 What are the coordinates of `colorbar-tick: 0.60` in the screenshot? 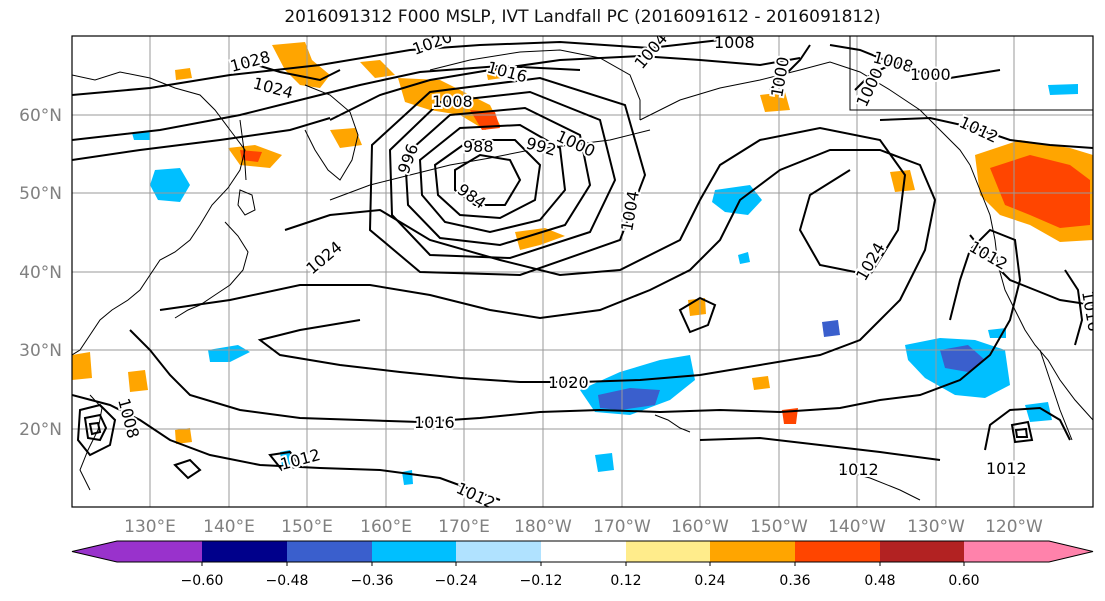 It's located at (963, 581).